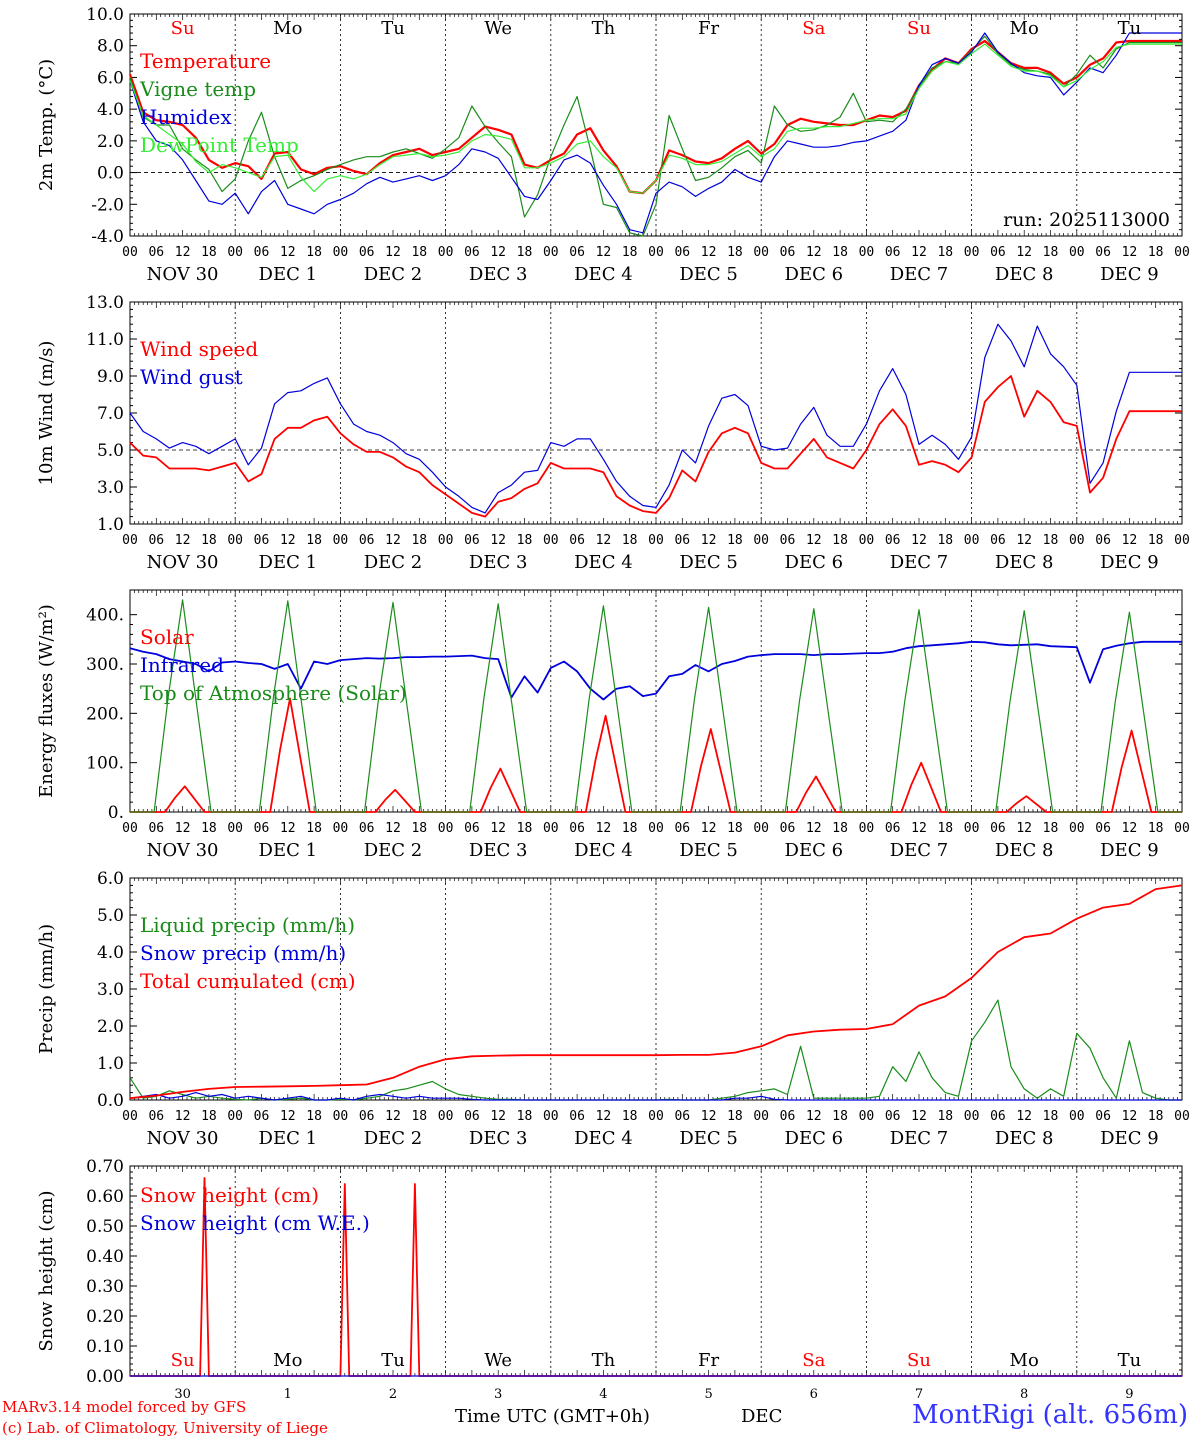 Image resolution: width=1194 pixels, height=1440 pixels. What do you see at coordinates (655, 118) in the screenshot?
I see `series-line-dewpoint-temp` at bounding box center [655, 118].